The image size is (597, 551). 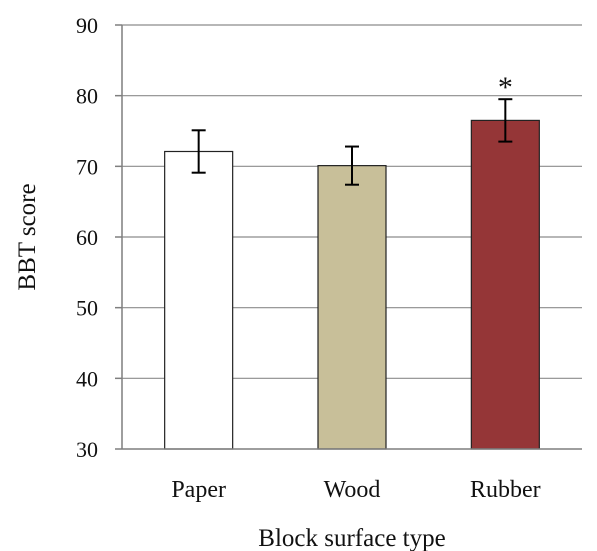 I want to click on x-axis-title: Block surface type, so click(x=351, y=538).